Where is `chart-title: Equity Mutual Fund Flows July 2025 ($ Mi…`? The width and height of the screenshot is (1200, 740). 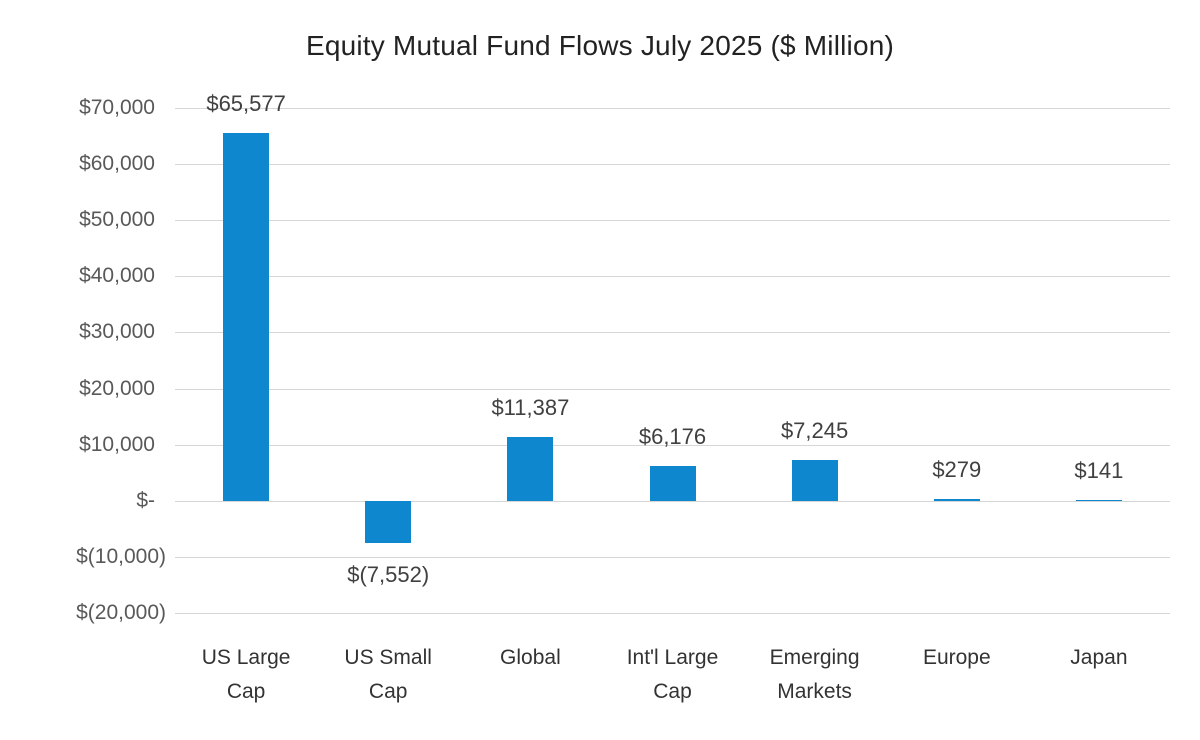 chart-title: Equity Mutual Fund Flows July 2025 ($ Mi… is located at coordinates (600, 45).